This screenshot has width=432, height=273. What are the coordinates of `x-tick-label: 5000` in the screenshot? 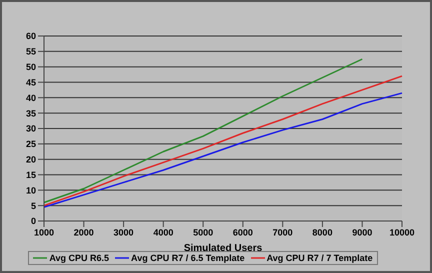 It's located at (203, 232).